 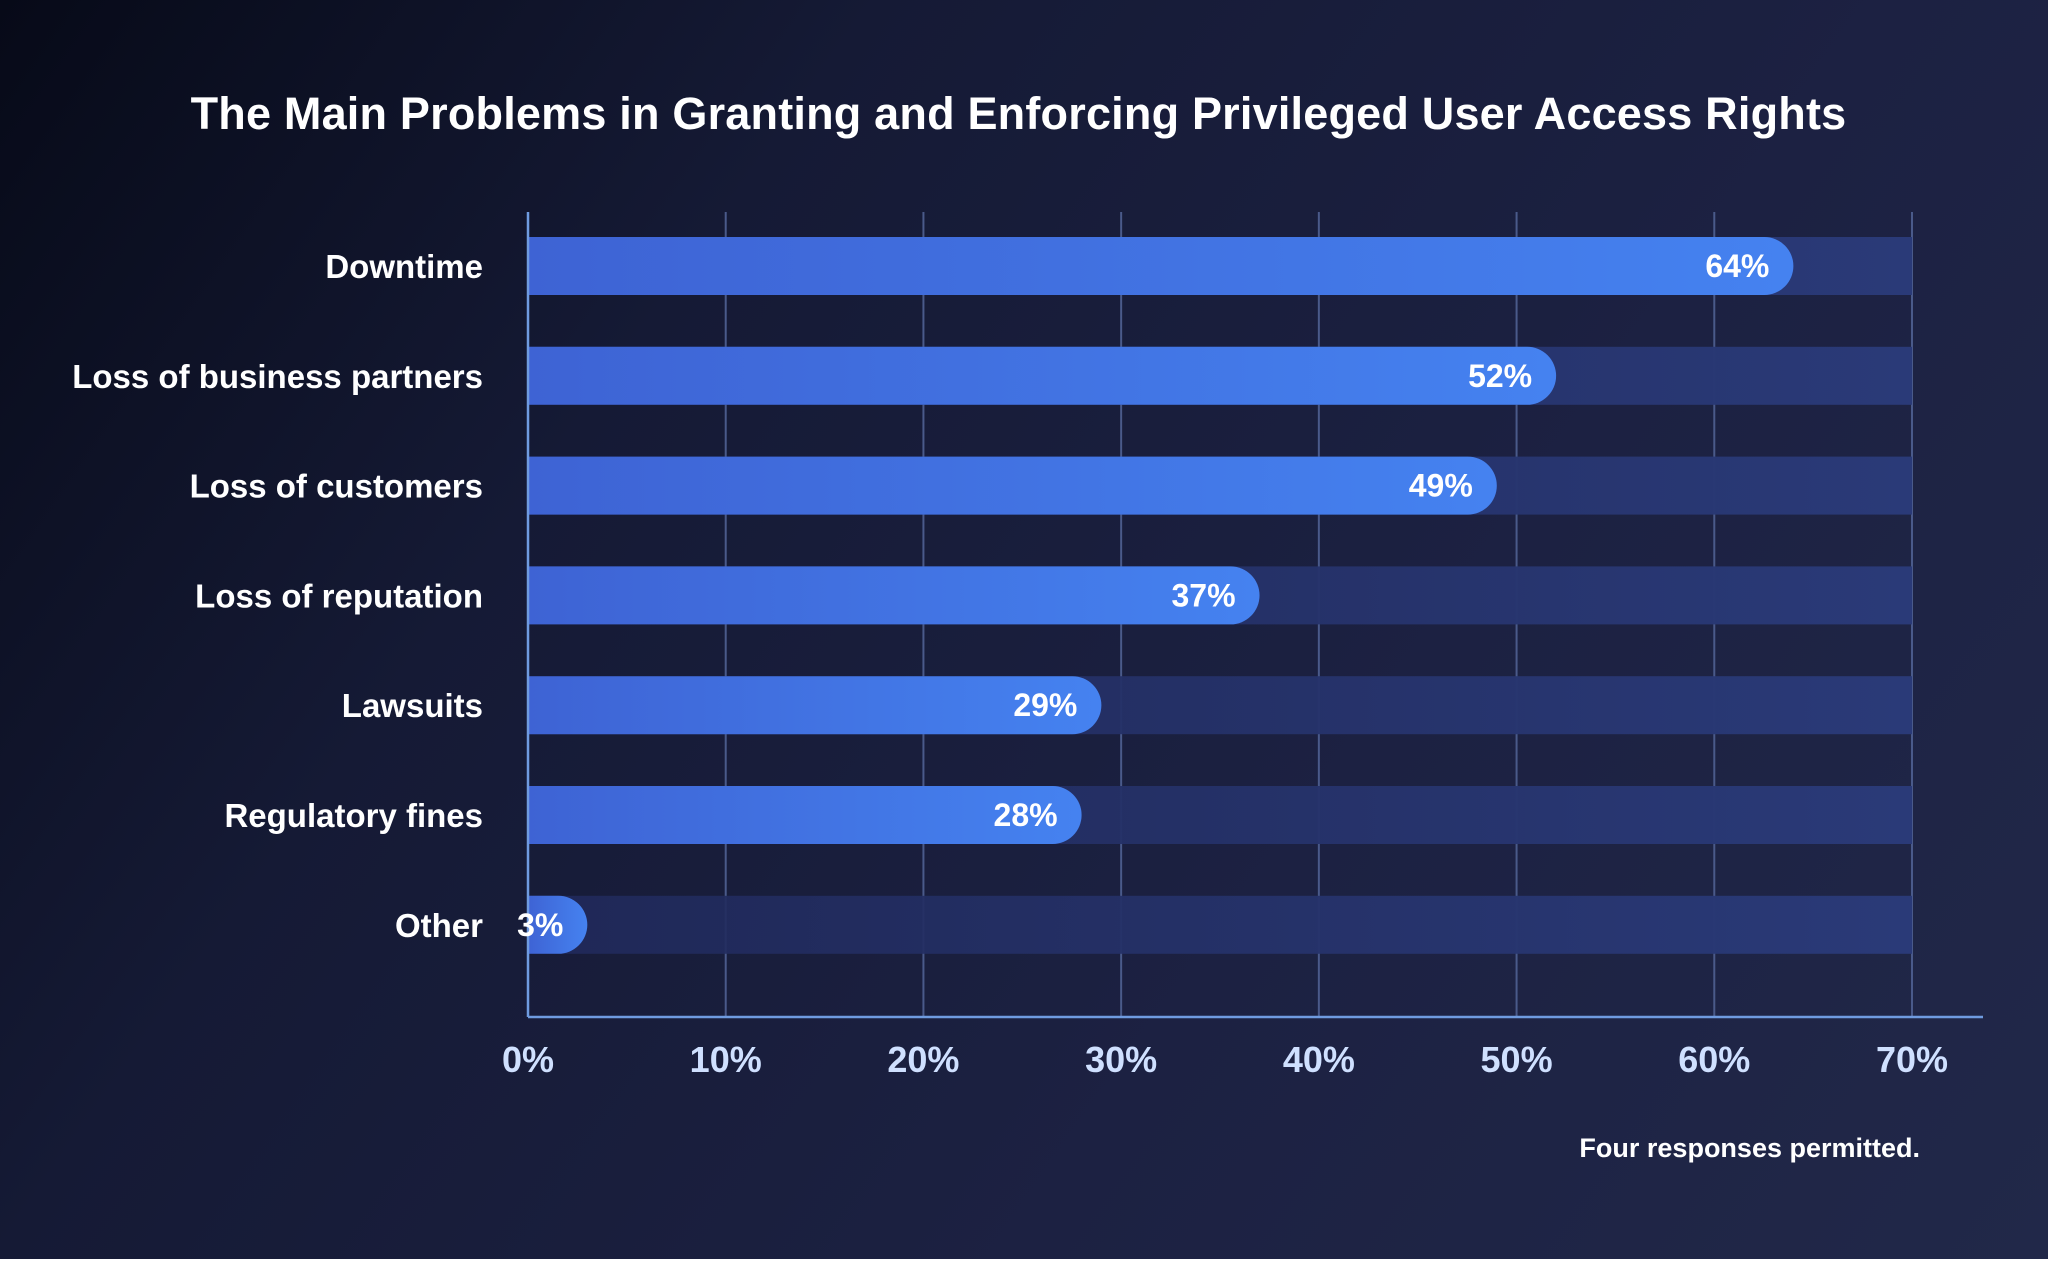 I want to click on x-tick-label: 20%, so click(x=923, y=1059).